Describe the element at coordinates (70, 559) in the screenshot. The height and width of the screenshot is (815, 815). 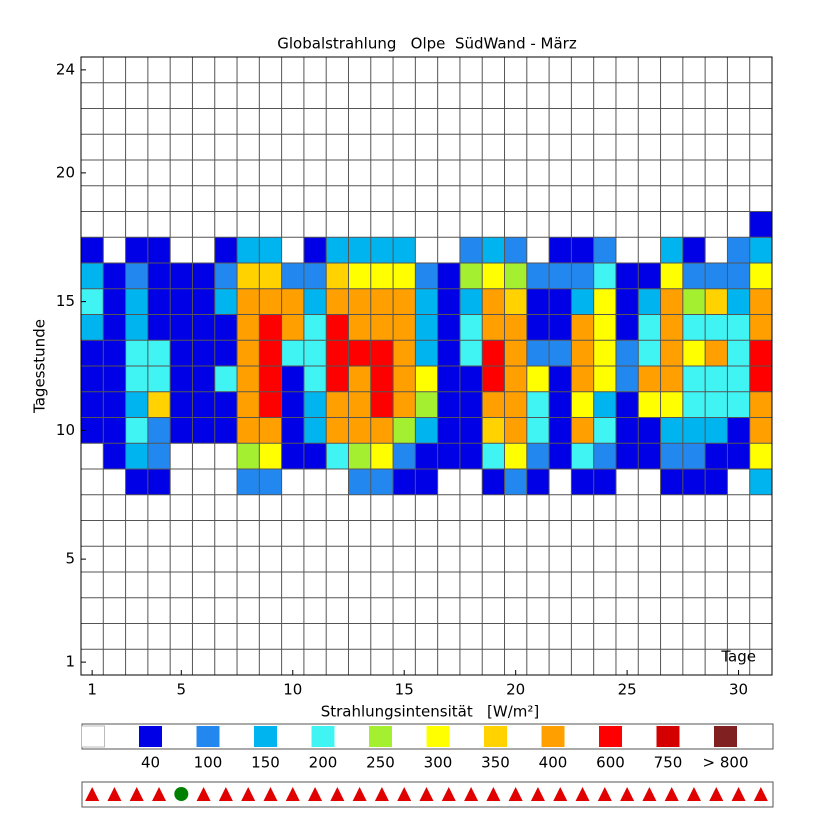
I see `y-tick-label: 5` at that location.